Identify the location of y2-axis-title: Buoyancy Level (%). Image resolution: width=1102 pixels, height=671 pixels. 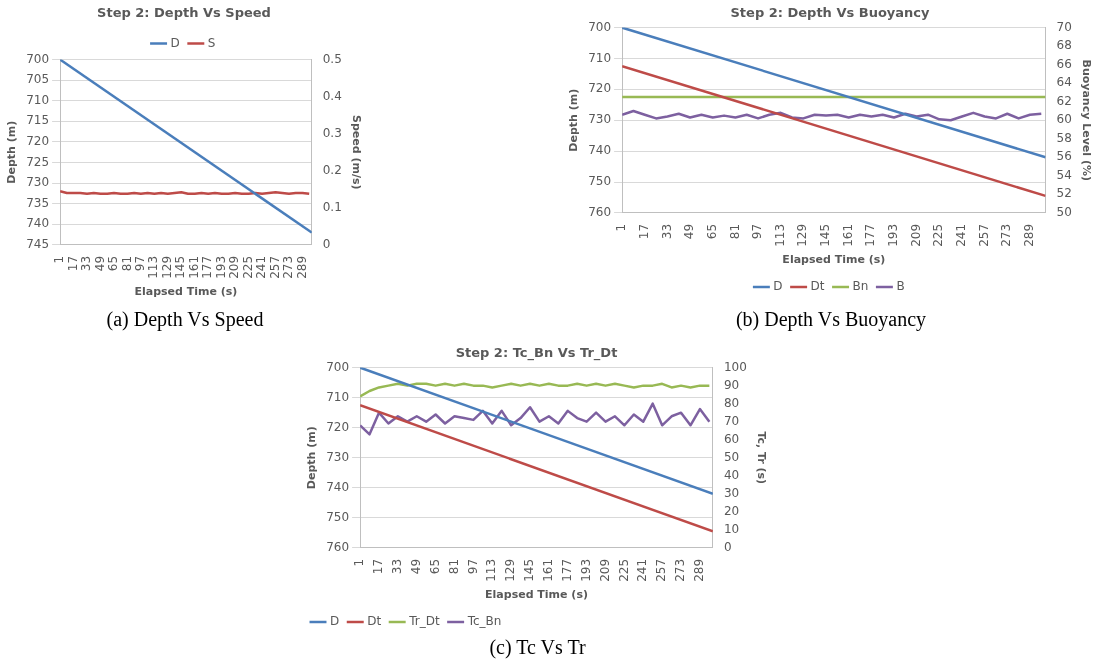
(1086, 120).